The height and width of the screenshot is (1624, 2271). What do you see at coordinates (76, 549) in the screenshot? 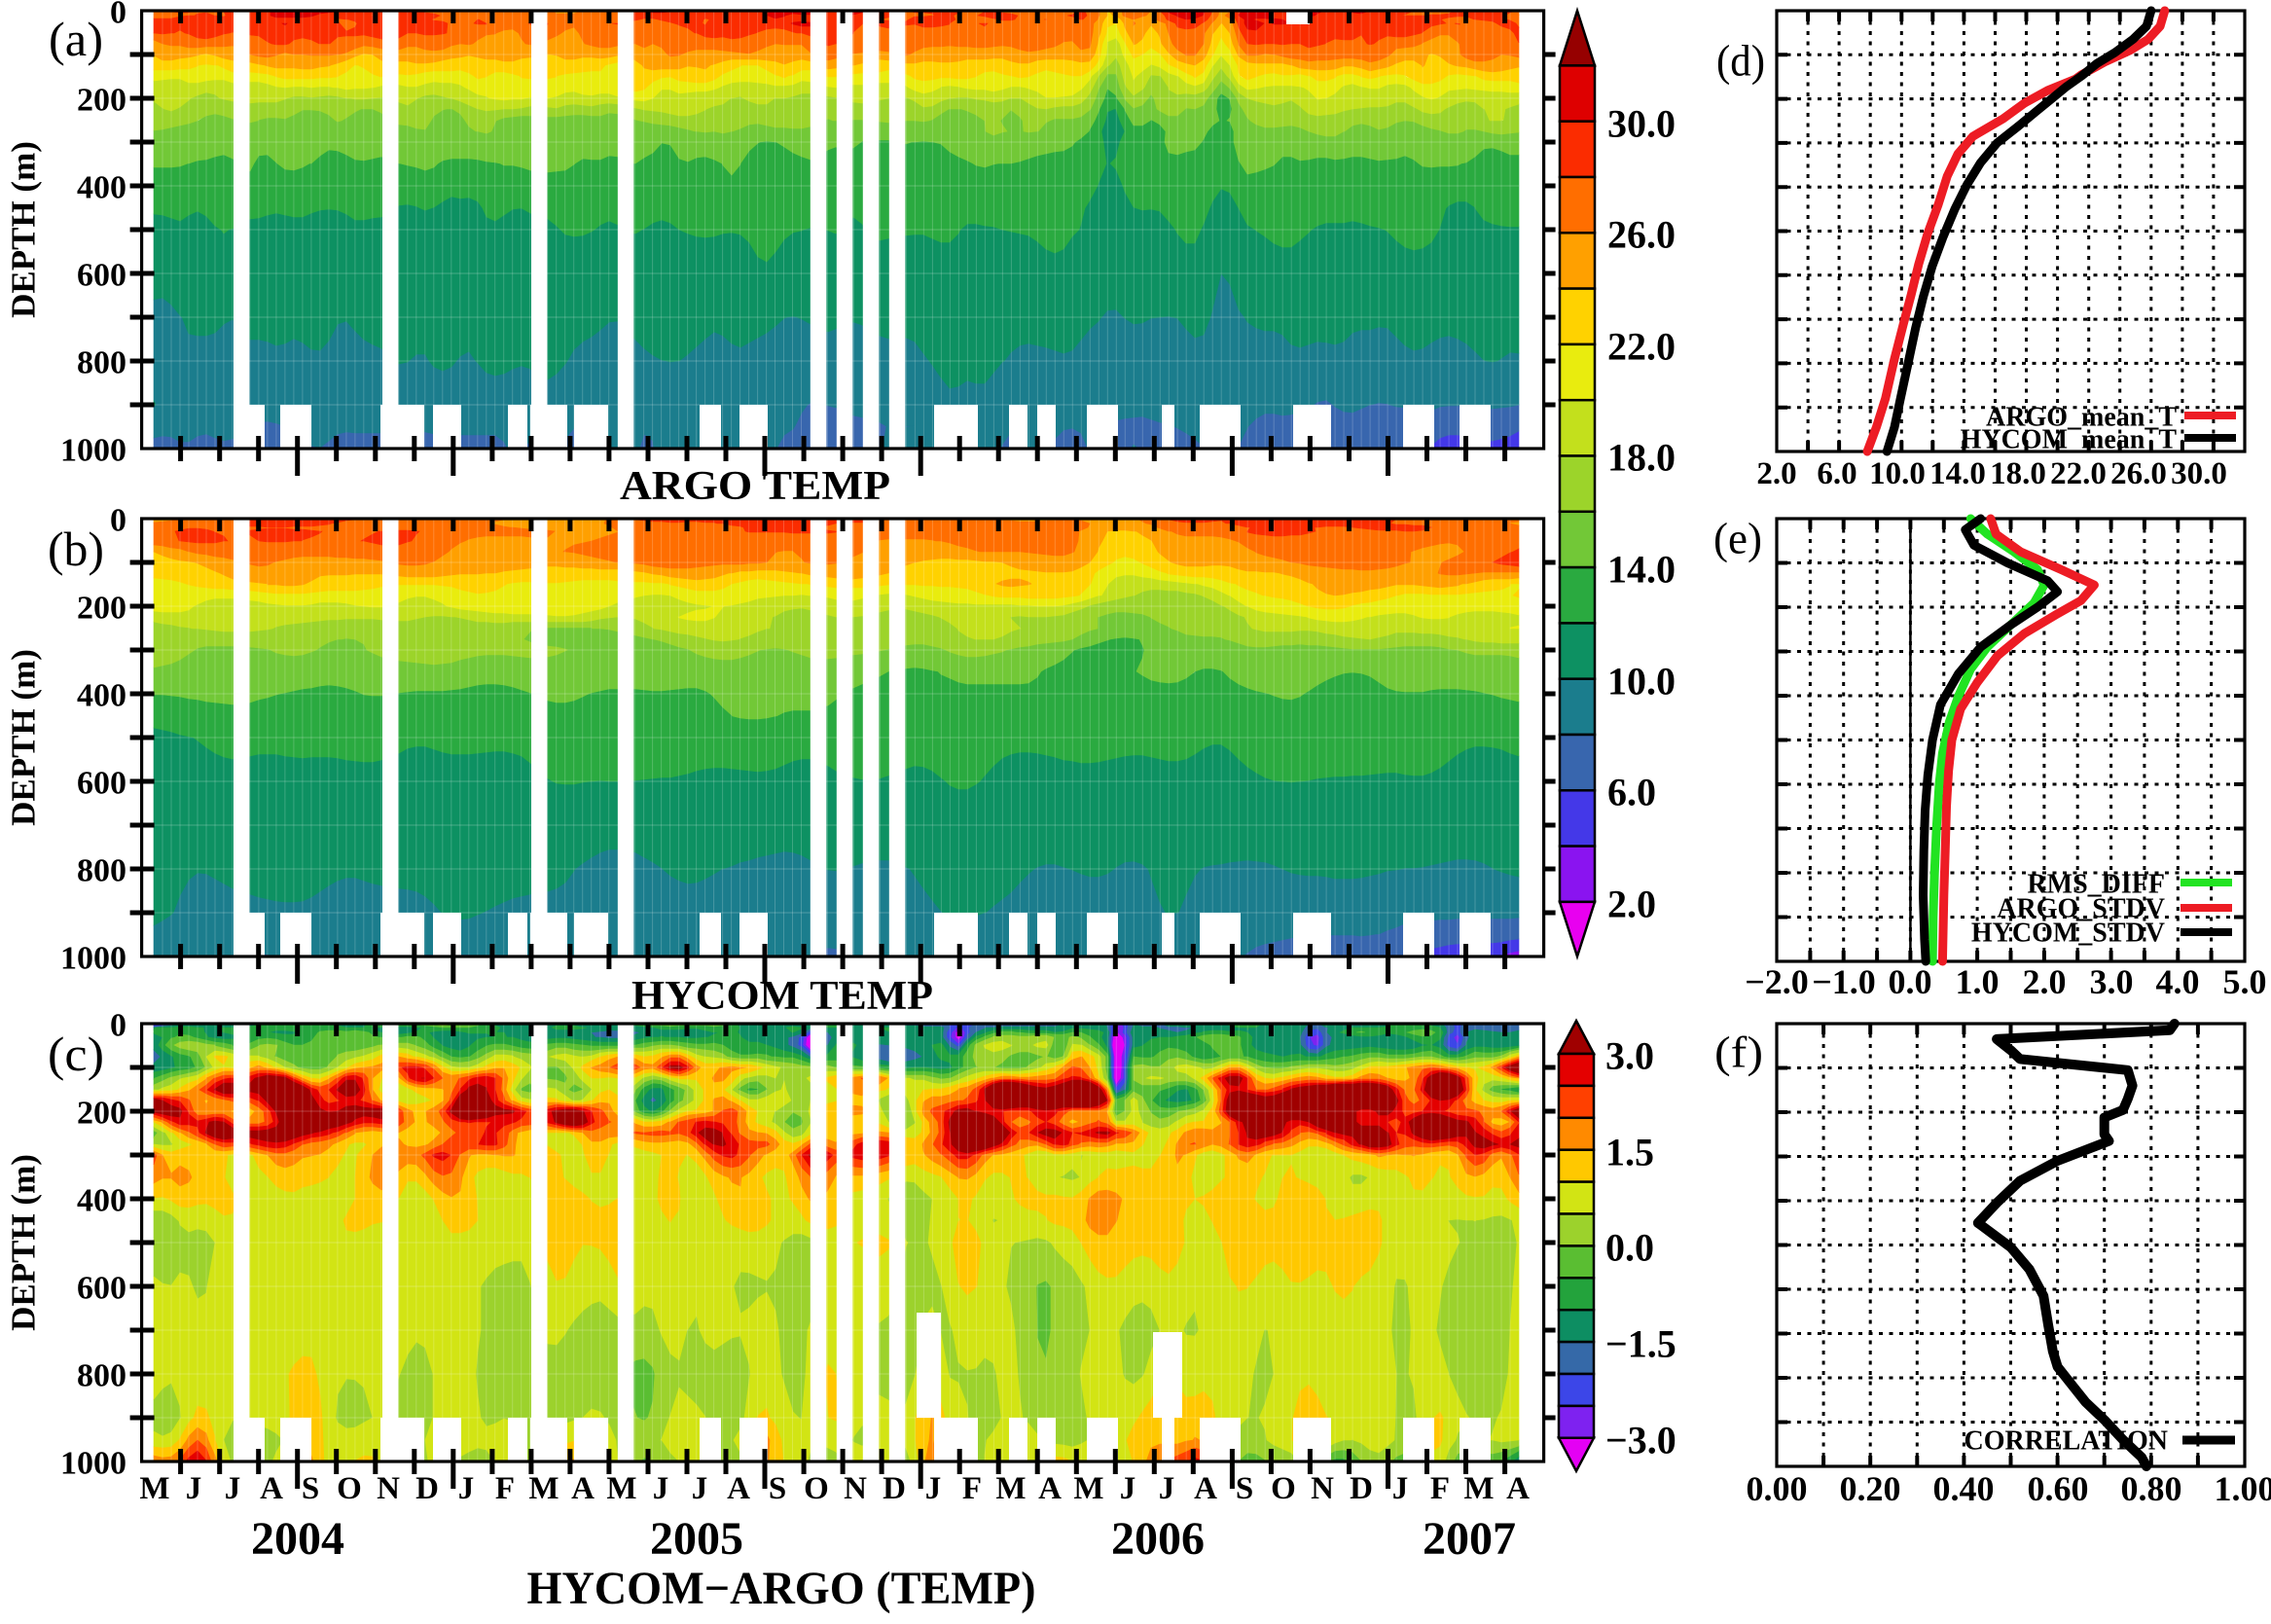
I see `svg-text: (b)` at bounding box center [76, 549].